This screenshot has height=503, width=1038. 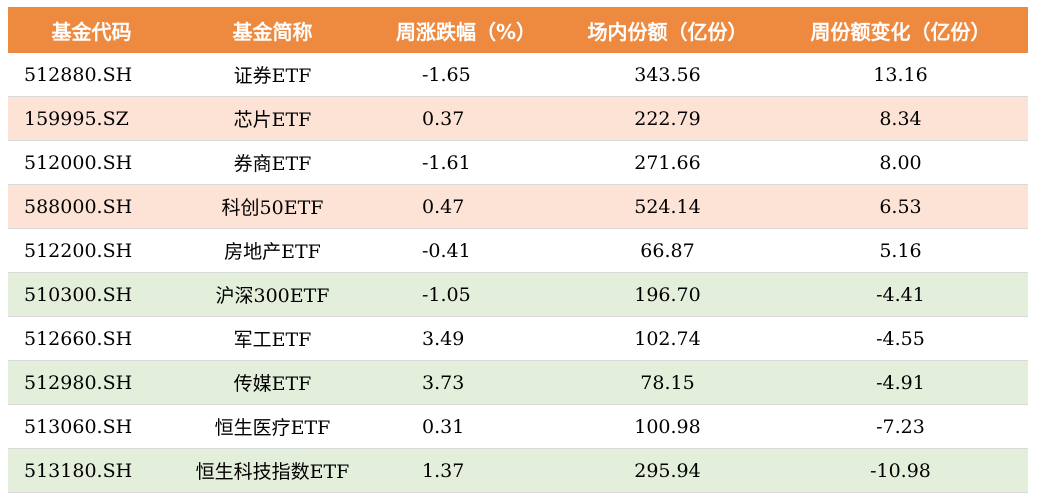 What do you see at coordinates (272, 294) in the screenshot?
I see `fund-name-cell: 沪深300ETF` at bounding box center [272, 294].